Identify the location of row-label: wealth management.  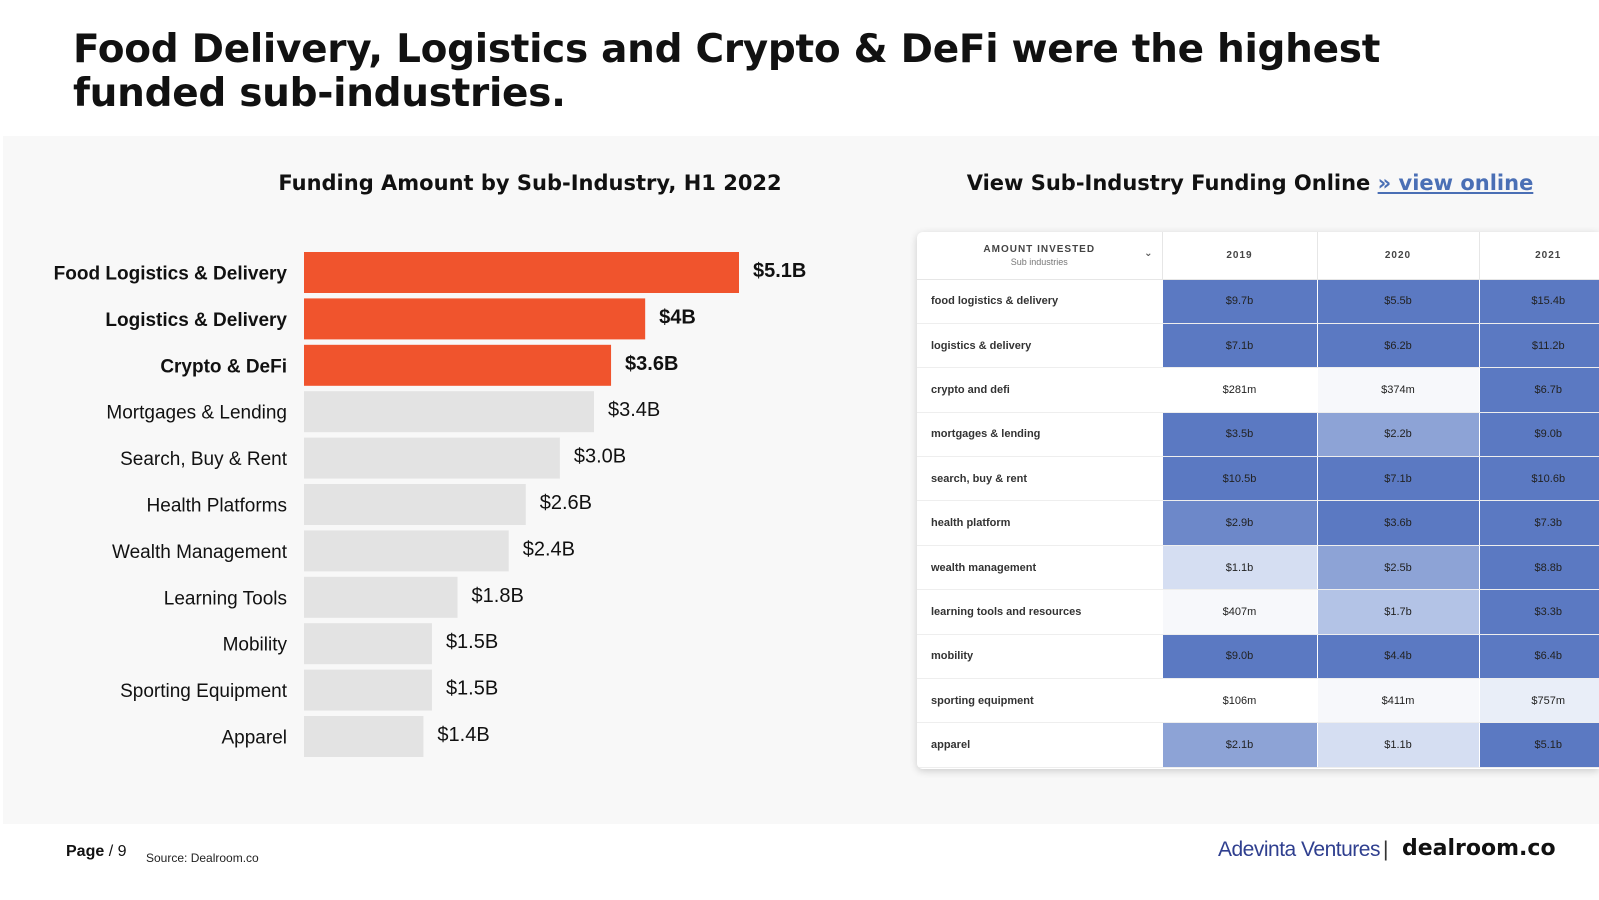
(1039, 568).